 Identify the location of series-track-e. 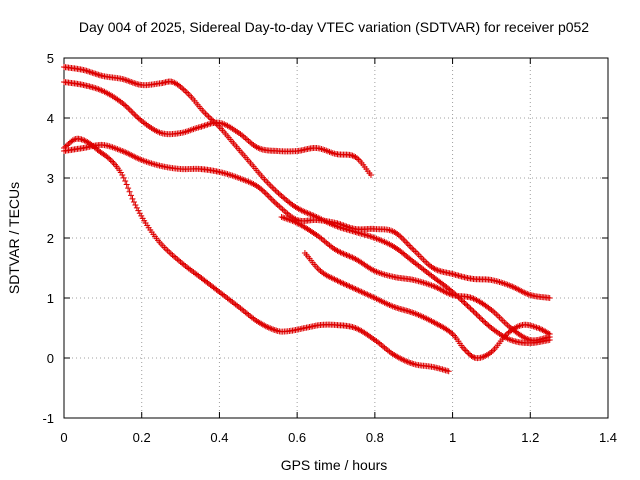
(415, 279).